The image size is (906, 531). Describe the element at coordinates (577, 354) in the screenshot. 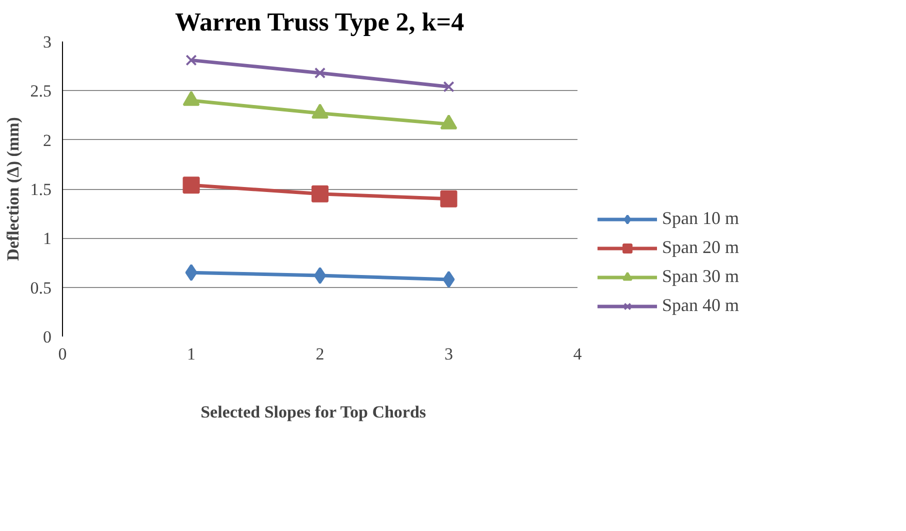

I see `x-tick-label: 4` at that location.